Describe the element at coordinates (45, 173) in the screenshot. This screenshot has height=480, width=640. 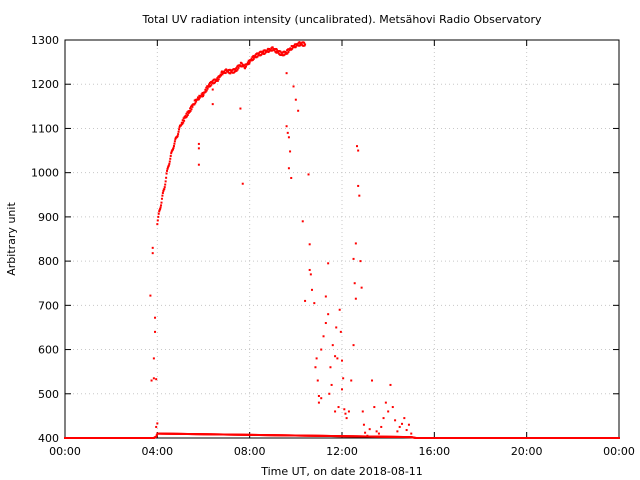
I see `y-tick-label: 1000` at that location.